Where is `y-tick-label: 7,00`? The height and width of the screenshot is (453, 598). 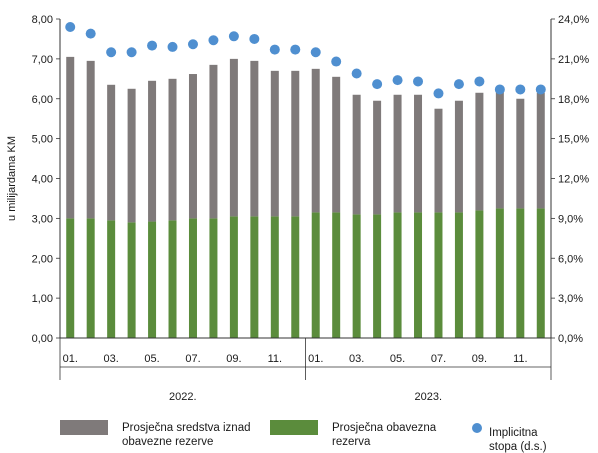
y-tick-label: 7,00 is located at coordinates (42, 60).